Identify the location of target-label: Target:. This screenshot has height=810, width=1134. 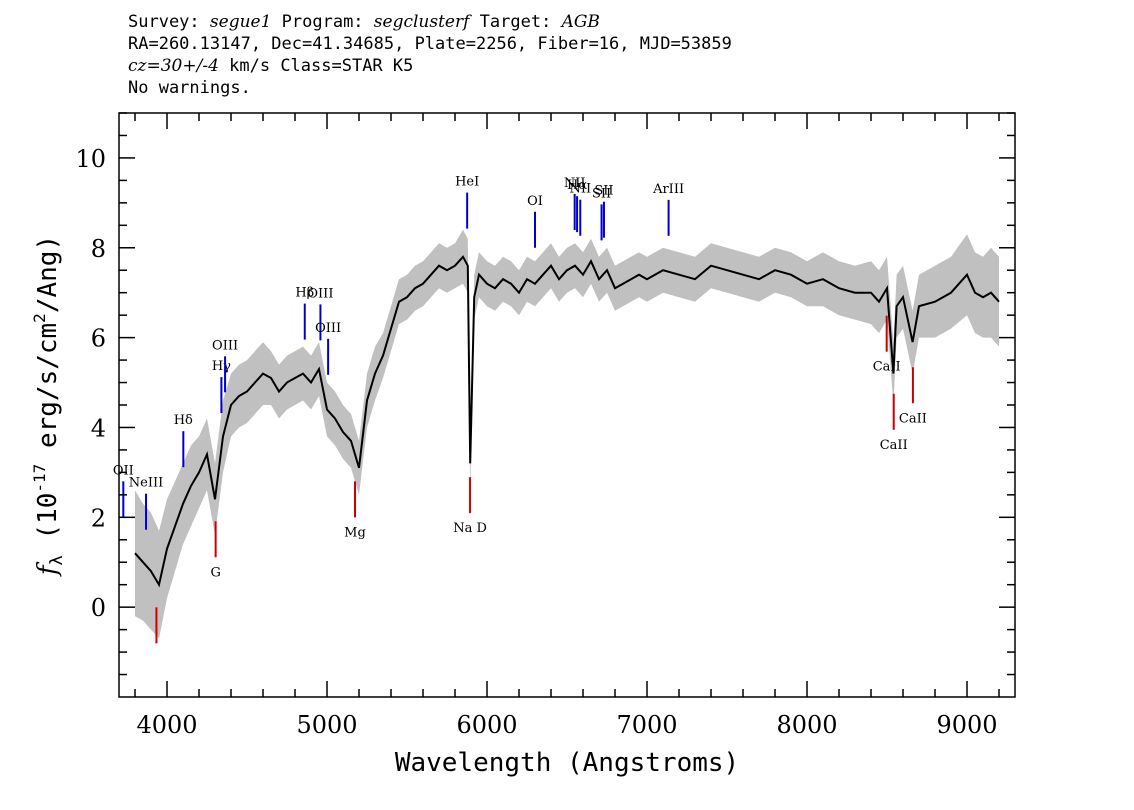
(515, 22).